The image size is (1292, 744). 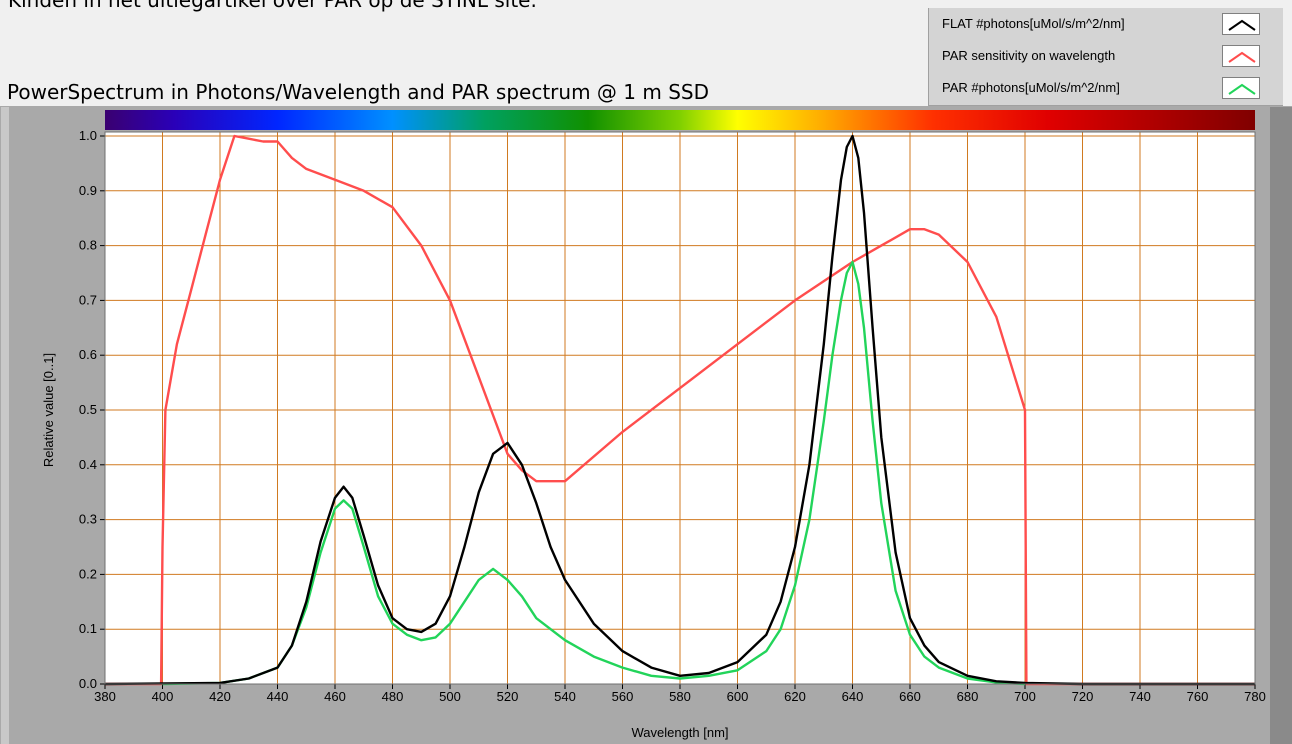 What do you see at coordinates (910, 696) in the screenshot?
I see `x-tick-label: 660` at bounding box center [910, 696].